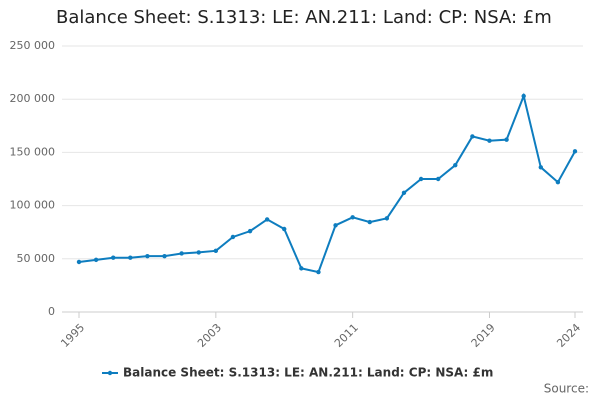 The height and width of the screenshot is (400, 600). Describe the element at coordinates (33, 151) in the screenshot. I see `y-tick-label: 150 000` at that location.